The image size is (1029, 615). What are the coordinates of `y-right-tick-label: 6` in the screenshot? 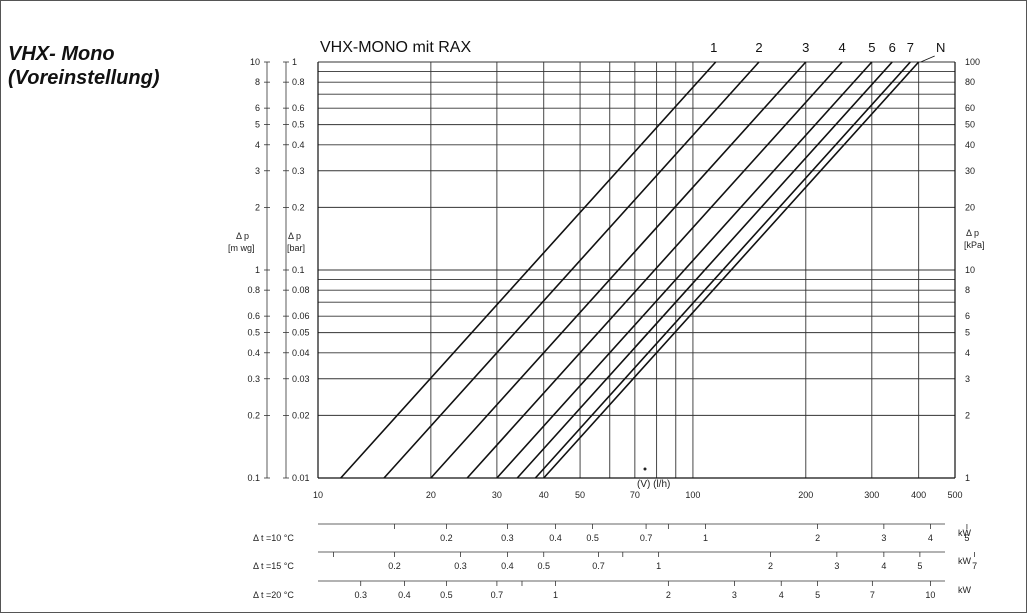 It's located at (967, 316).